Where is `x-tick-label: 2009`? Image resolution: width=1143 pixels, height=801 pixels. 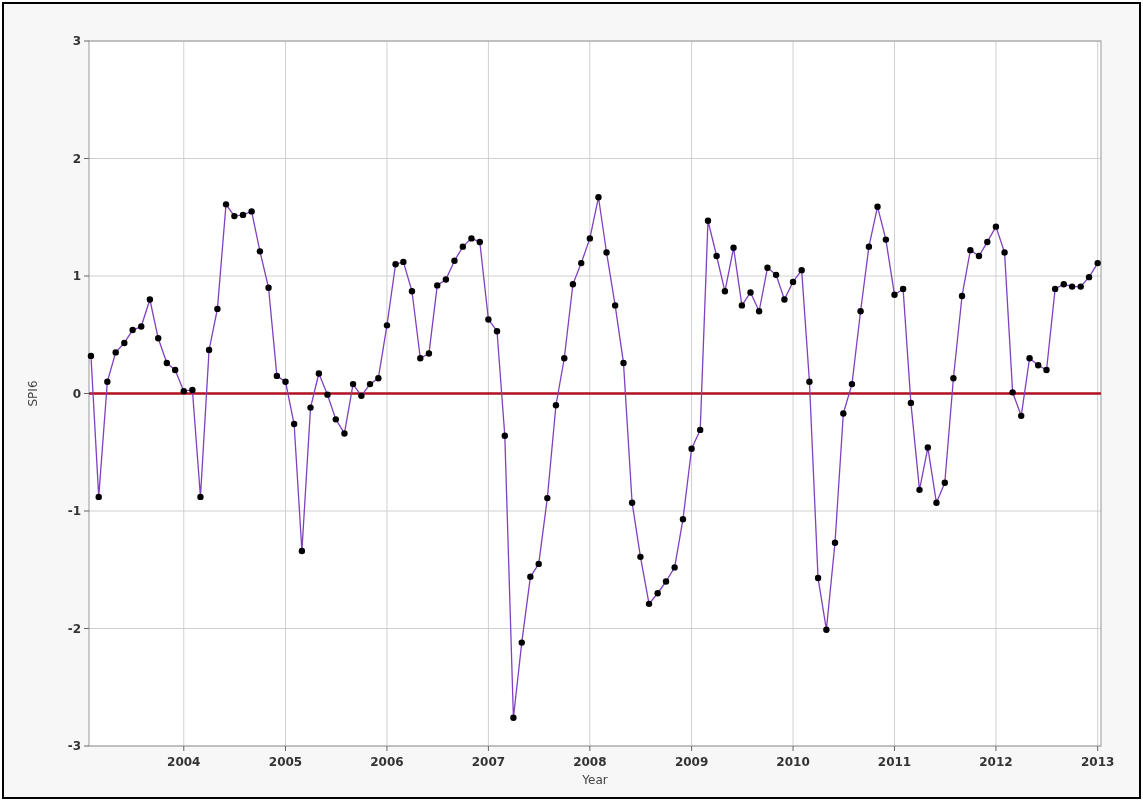
x-tick-label: 2009 is located at coordinates (691, 762).